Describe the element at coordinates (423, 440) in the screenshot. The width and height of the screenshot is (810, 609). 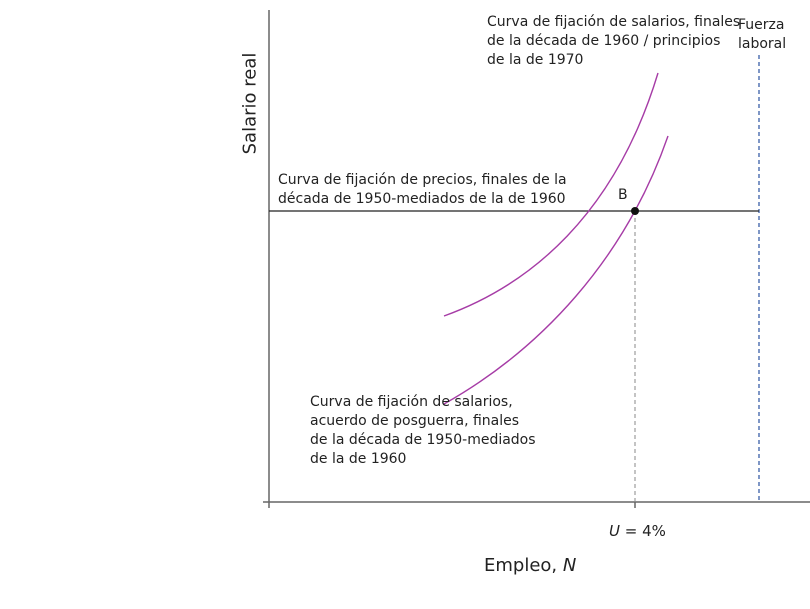
I see `label-line: de la década de 1950-mediados` at that location.